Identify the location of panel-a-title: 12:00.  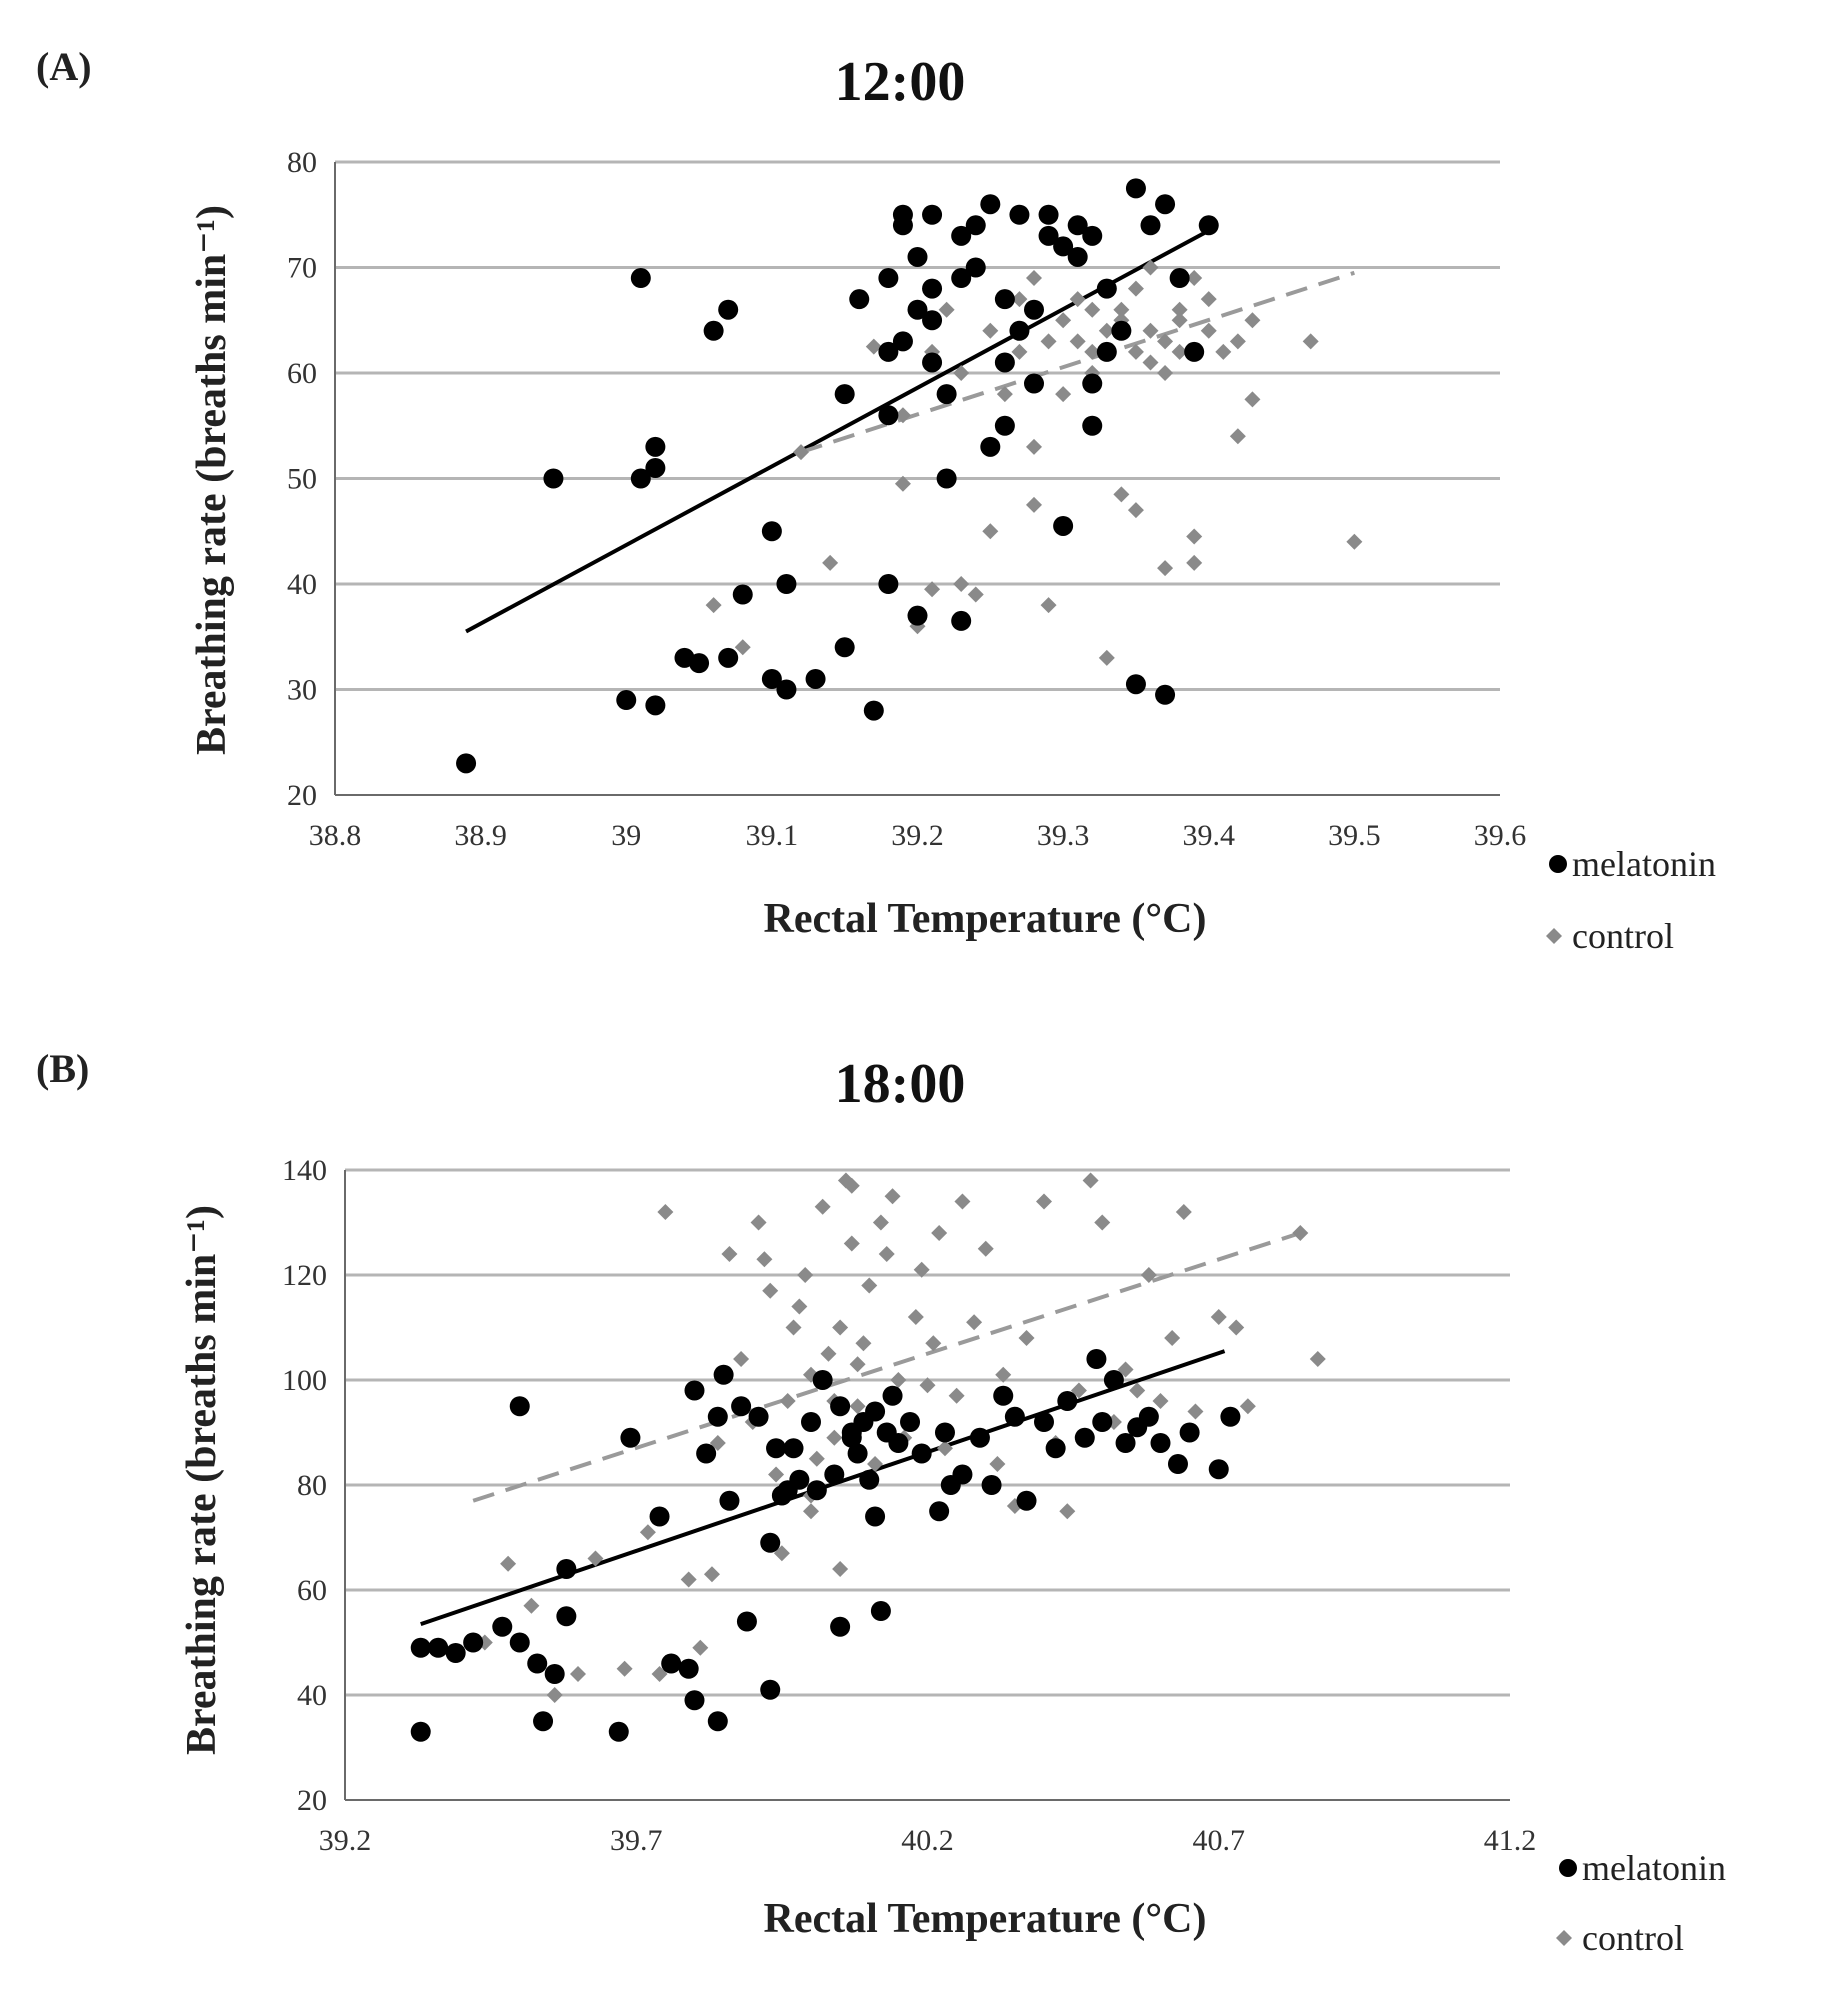
(900, 82).